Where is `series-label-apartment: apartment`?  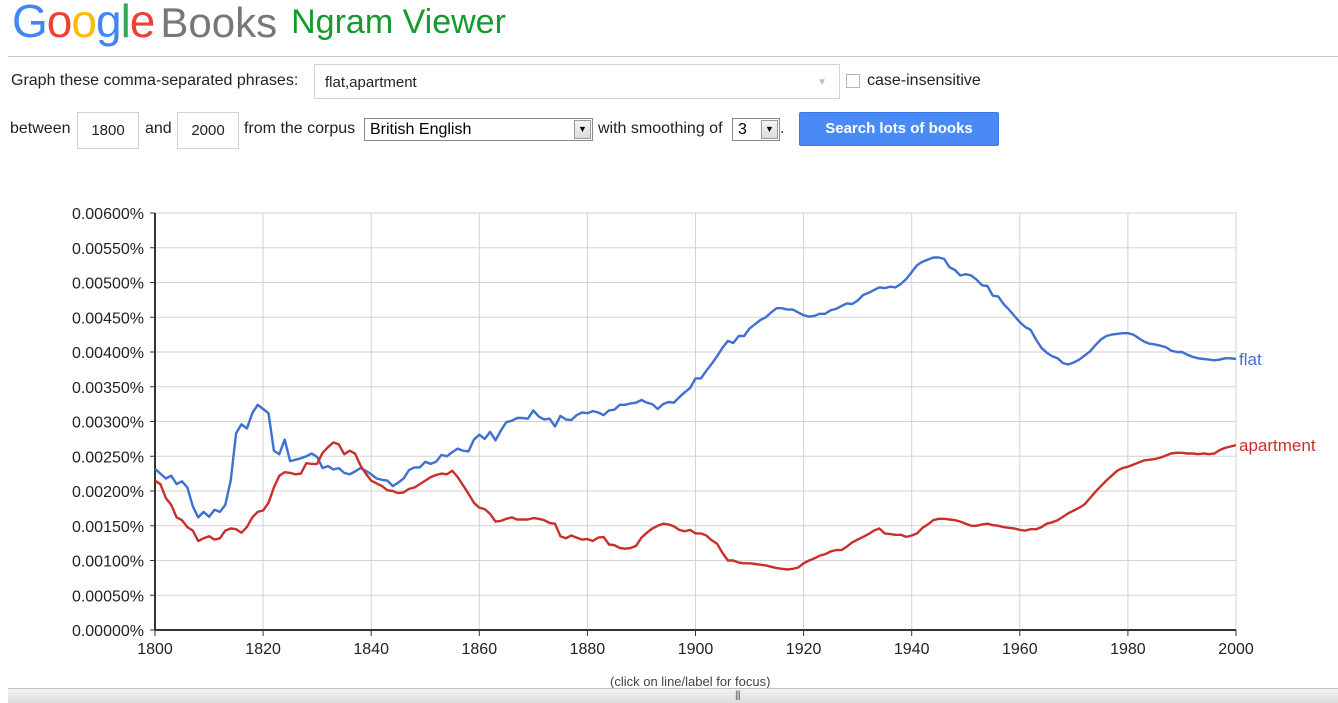 series-label-apartment: apartment is located at coordinates (1277, 445).